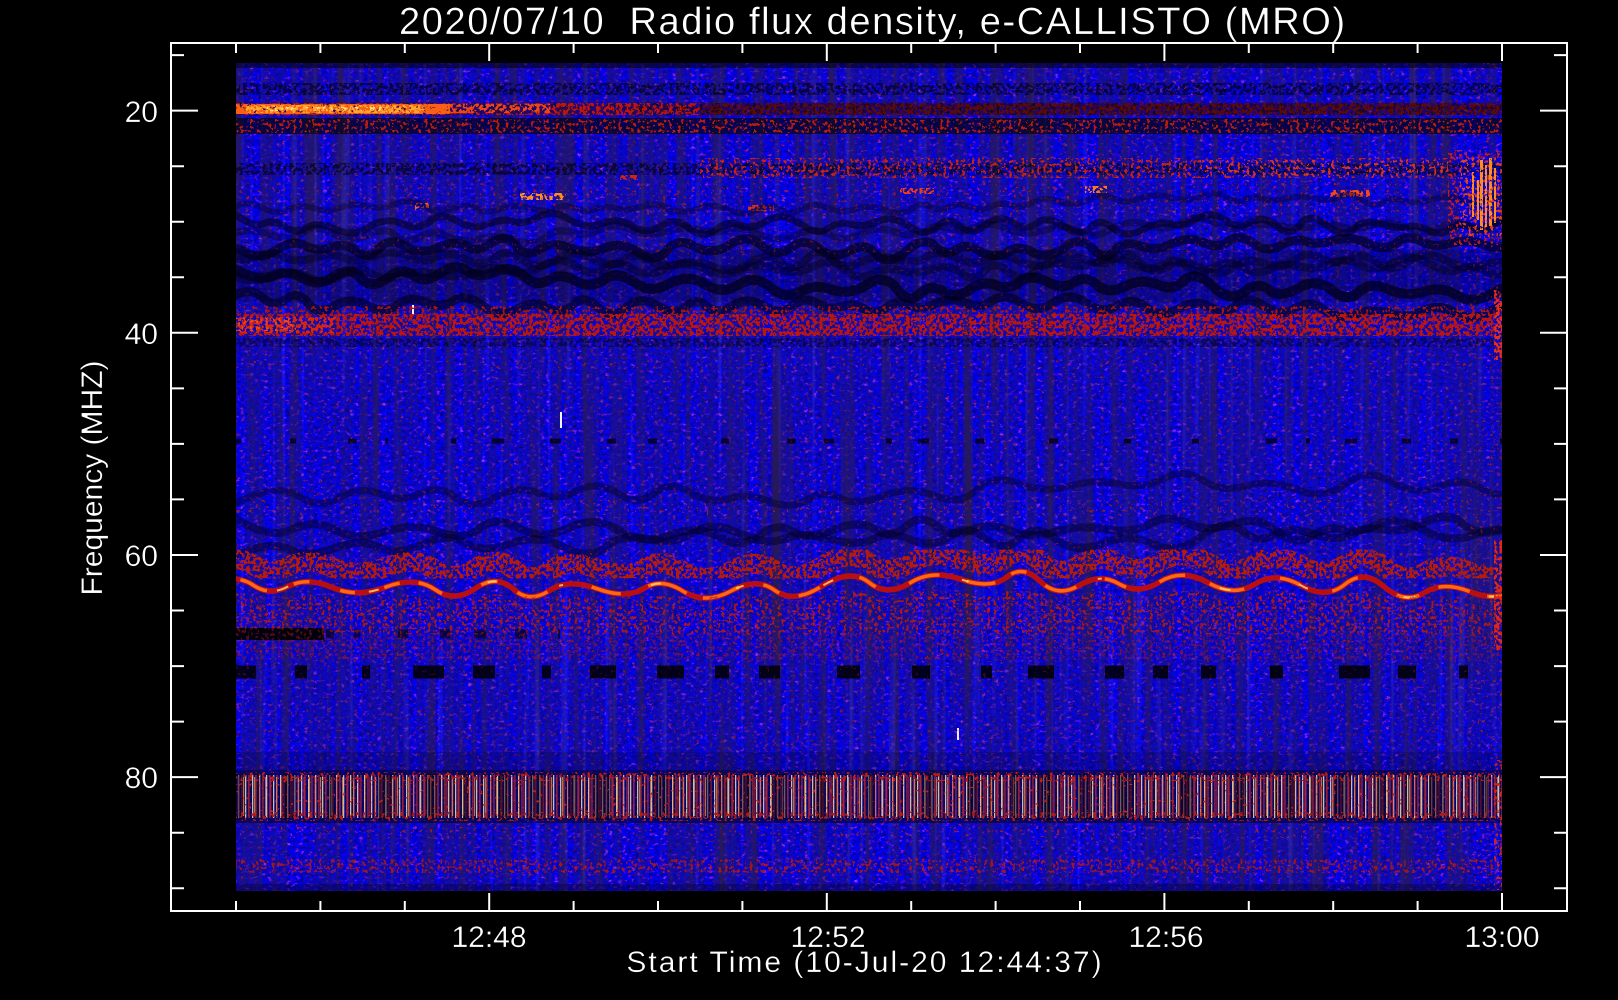  Describe the element at coordinates (1165, 937) in the screenshot. I see `svg-text: 12:56` at that location.